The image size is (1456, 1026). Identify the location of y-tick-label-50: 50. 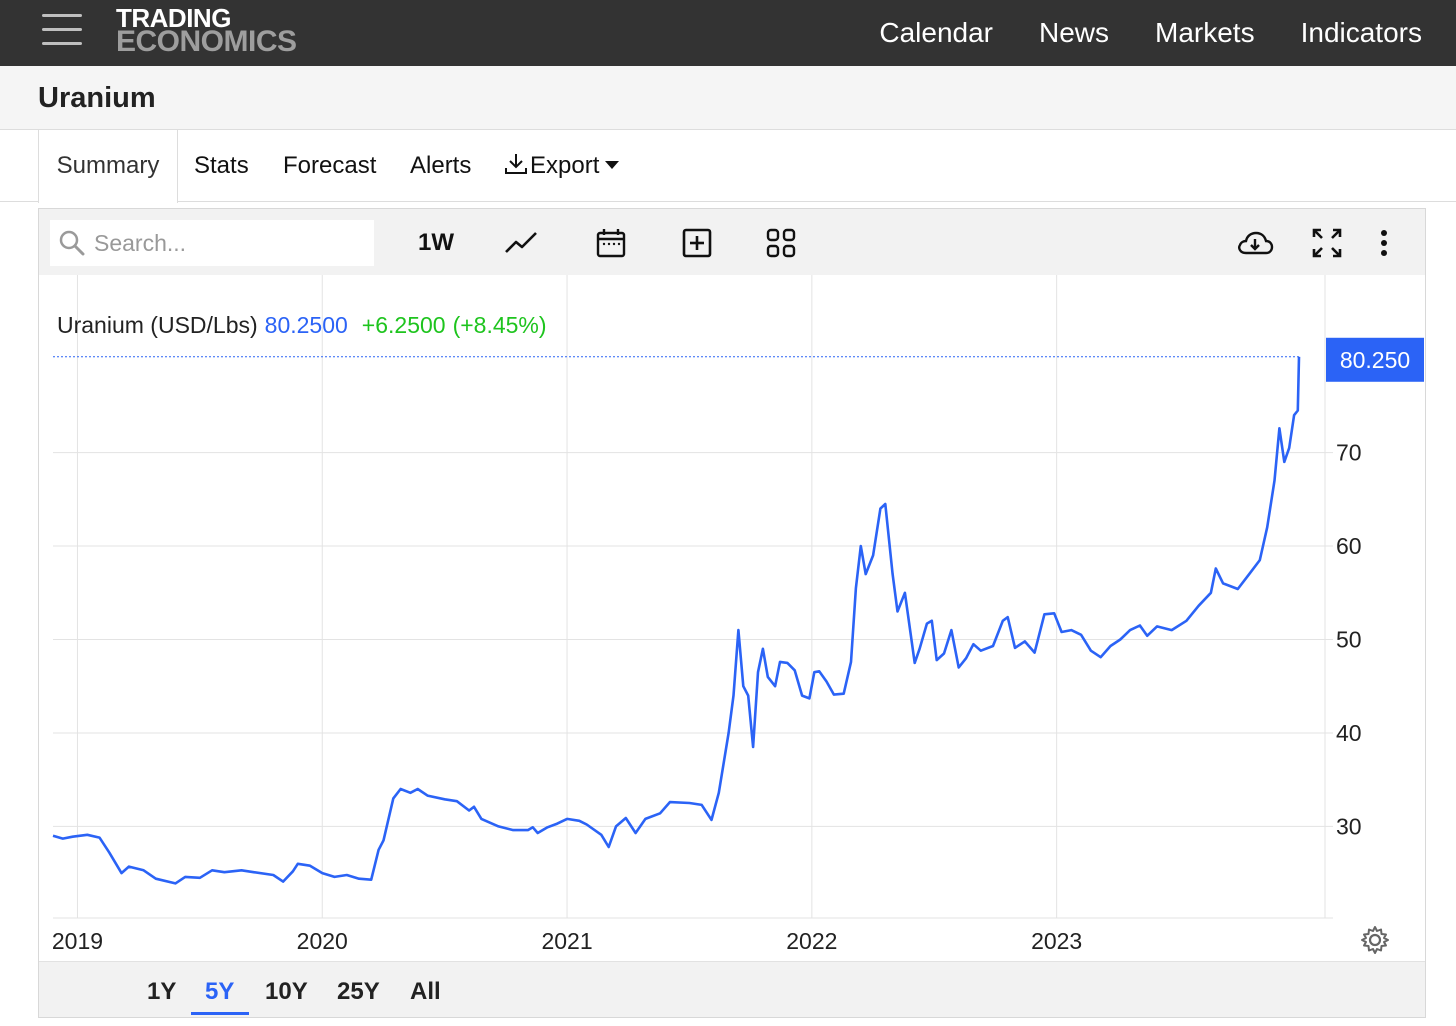
(1349, 639).